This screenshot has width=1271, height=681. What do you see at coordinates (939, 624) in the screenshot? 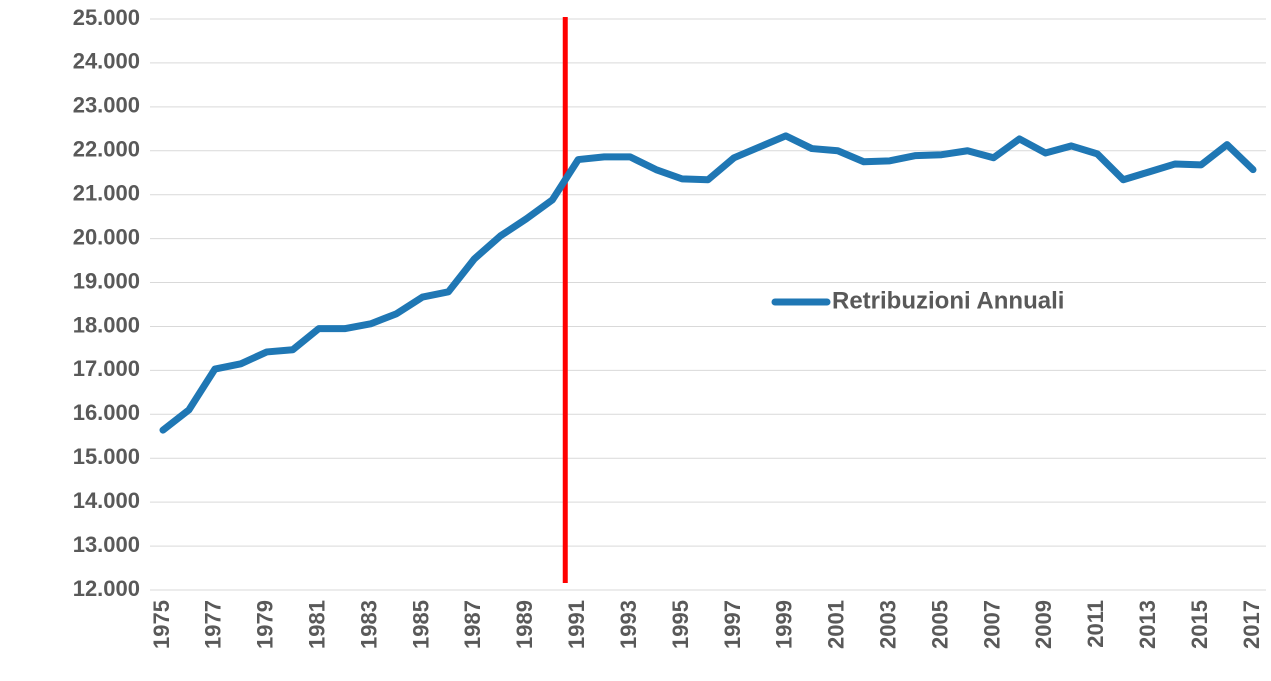
I see `x-tick-label: 2005` at bounding box center [939, 624].